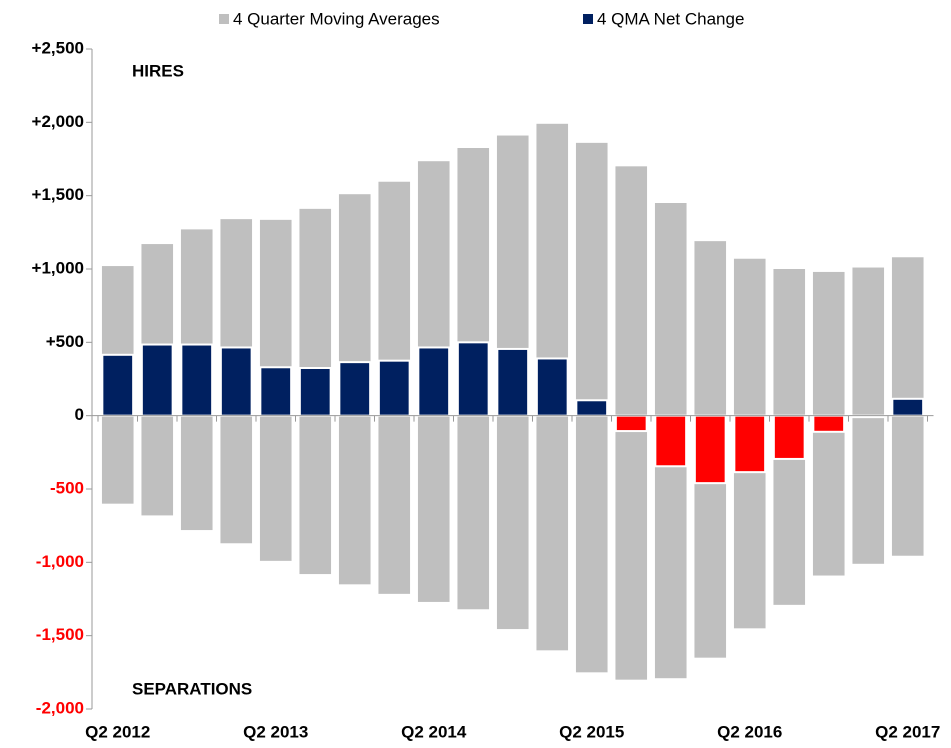 The image size is (951, 748). Describe the element at coordinates (749, 731) in the screenshot. I see `x-tick-label: Q2 2016` at that location.